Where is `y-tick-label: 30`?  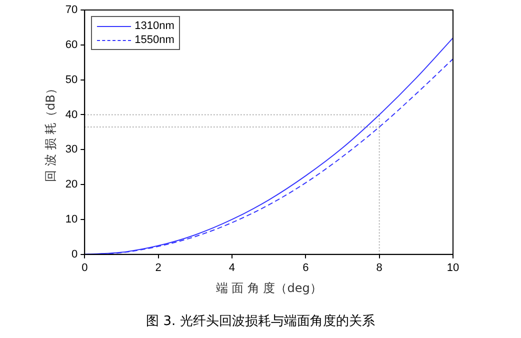 y-tick-label: 30 is located at coordinates (71, 150).